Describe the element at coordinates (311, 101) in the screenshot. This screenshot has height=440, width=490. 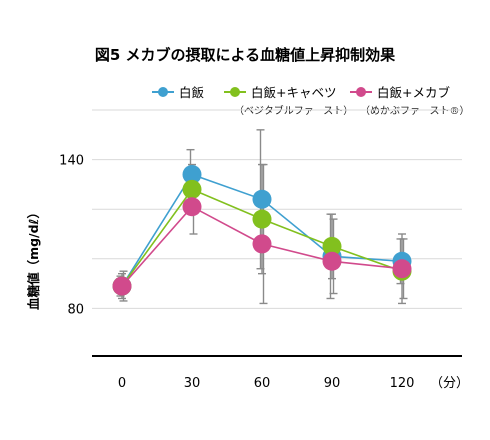
I see `legend: 白飯 白飯+キャベツ（ベジタブルファースト）白飯+メカブ（めかぶファースト®）` at that location.